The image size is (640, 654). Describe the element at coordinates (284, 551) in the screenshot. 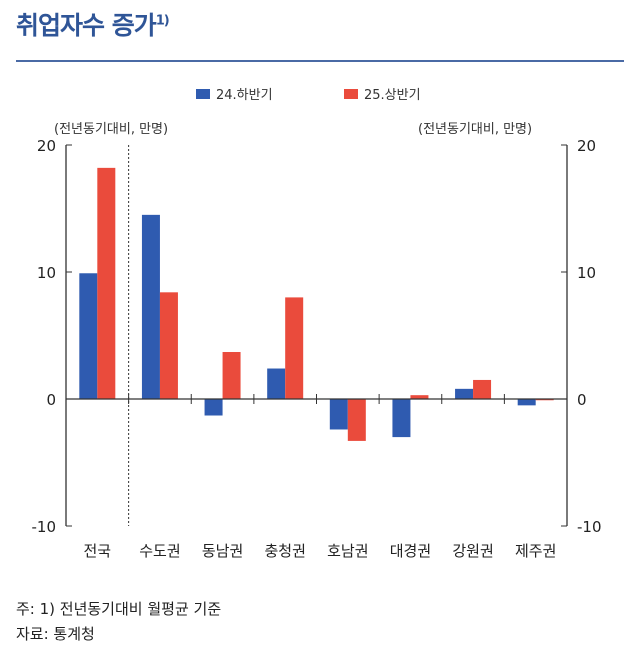

I see `x-tick-label: 충청권` at that location.